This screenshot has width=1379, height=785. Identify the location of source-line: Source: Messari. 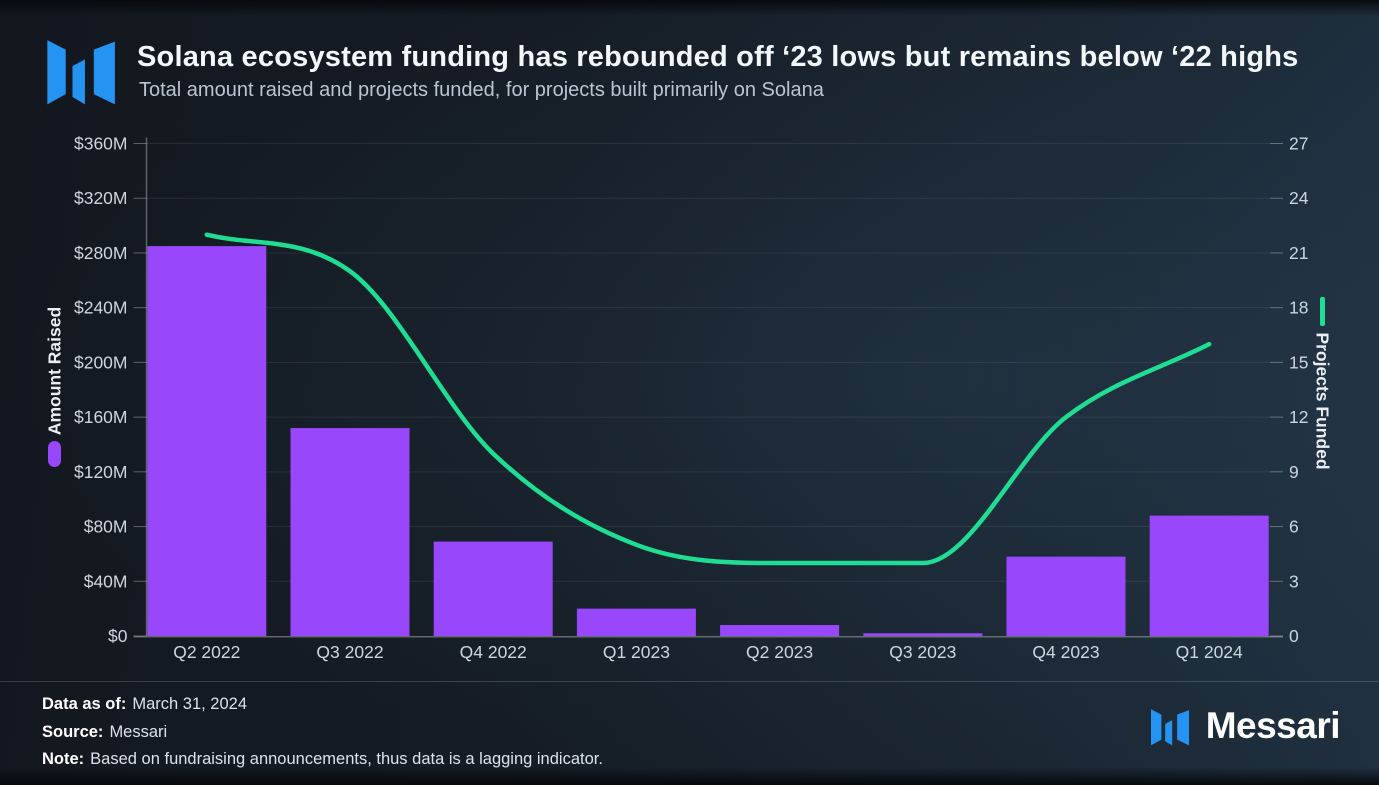
(105, 731).